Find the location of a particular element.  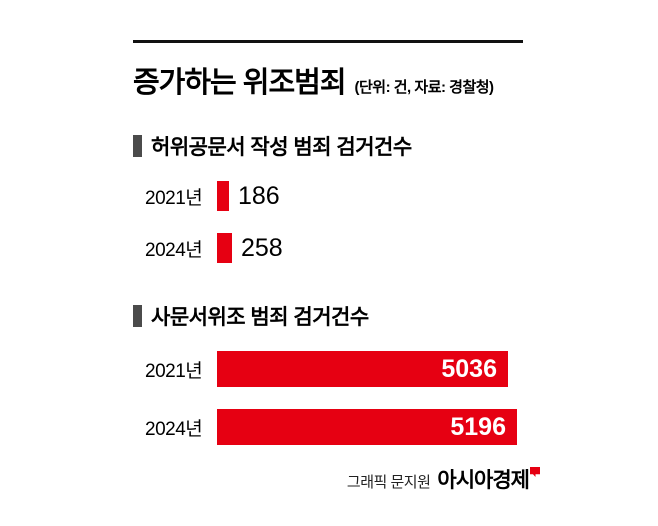

credit-line: 그래픽 문지원 아시아경제 is located at coordinates (336, 479).